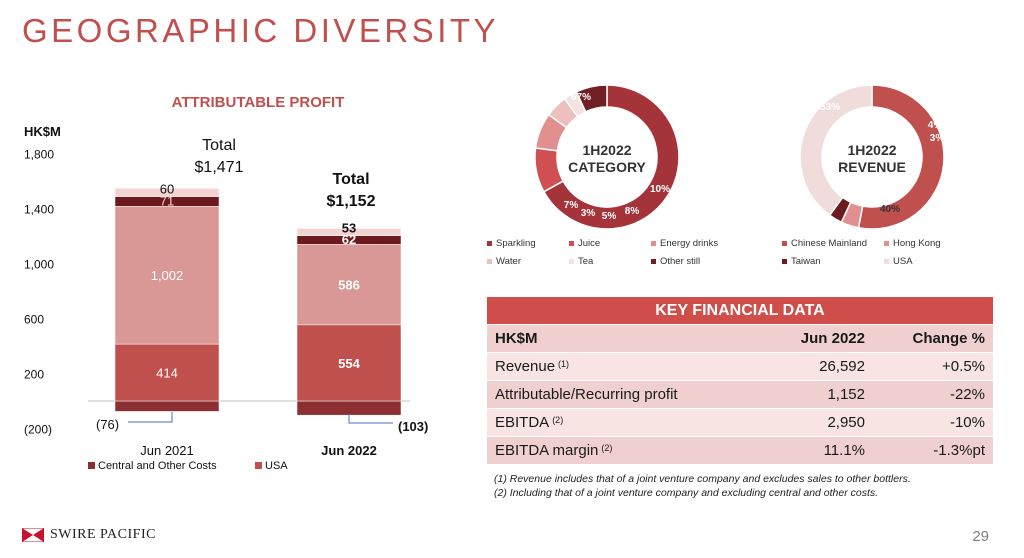 The height and width of the screenshot is (558, 1024). Describe the element at coordinates (740, 338) in the screenshot. I see `table-header-row: HK$M Jun 2022 Change %` at that location.